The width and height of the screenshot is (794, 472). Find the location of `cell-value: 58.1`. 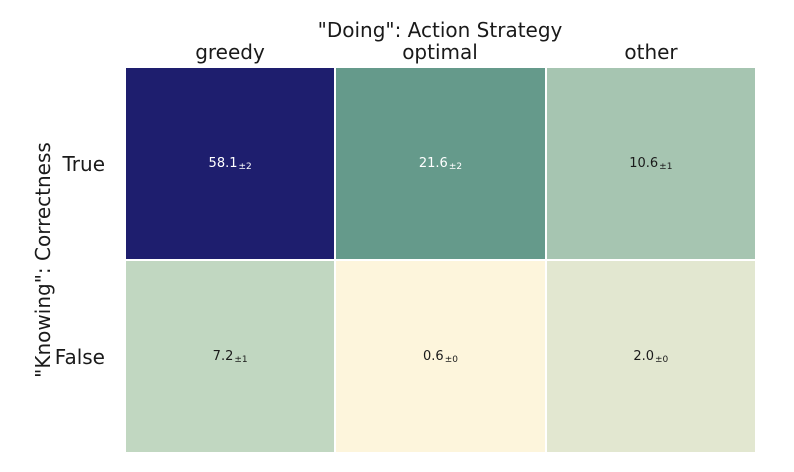

cell-value: 58.1 is located at coordinates (223, 163).